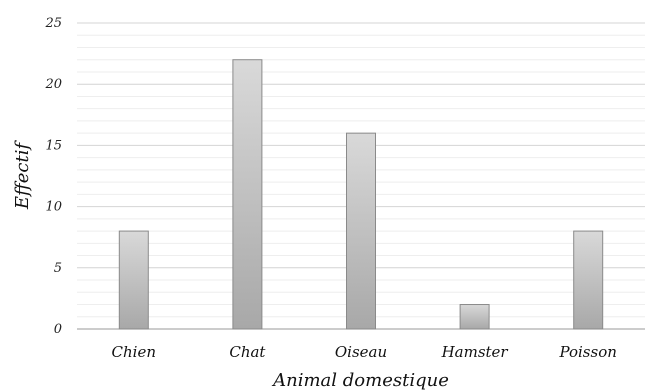 The image size is (647, 391). What do you see at coordinates (53, 176) in the screenshot?
I see `y-axis-tick-labels: 0 5 10 15 20 25` at bounding box center [53, 176].